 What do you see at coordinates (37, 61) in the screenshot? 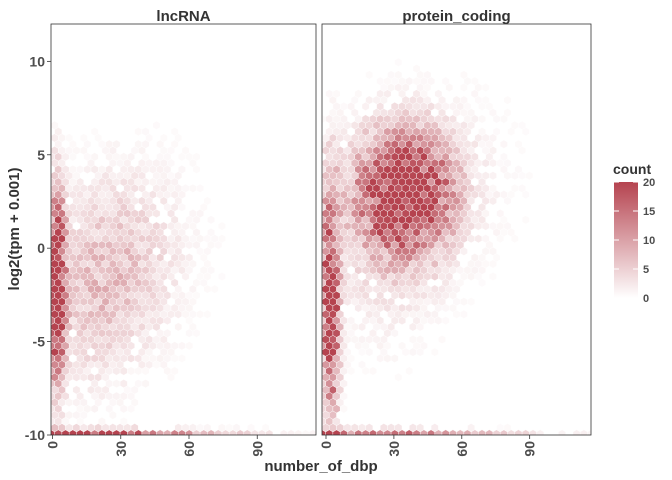
I see `y-tick-label: 10` at bounding box center [37, 61].